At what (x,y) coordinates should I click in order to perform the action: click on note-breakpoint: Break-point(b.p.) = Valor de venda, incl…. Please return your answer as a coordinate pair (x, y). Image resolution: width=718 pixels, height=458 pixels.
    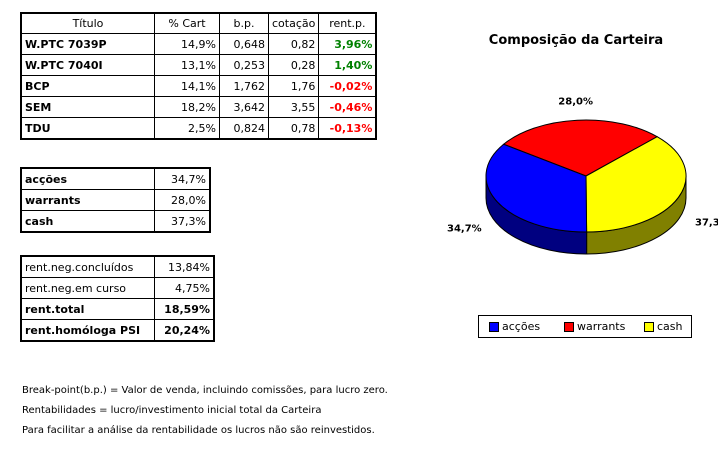
    Looking at the image, I should click on (205, 390).